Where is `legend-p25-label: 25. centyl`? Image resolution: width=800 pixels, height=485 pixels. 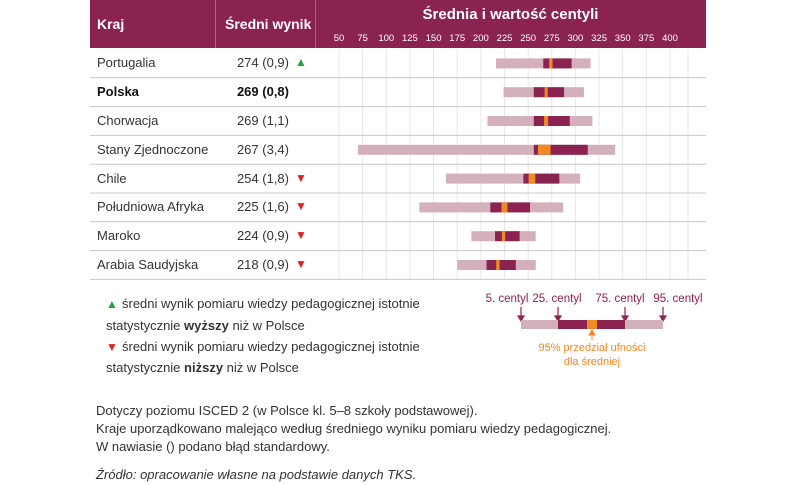 legend-p25-label: 25. centyl is located at coordinates (556, 299).